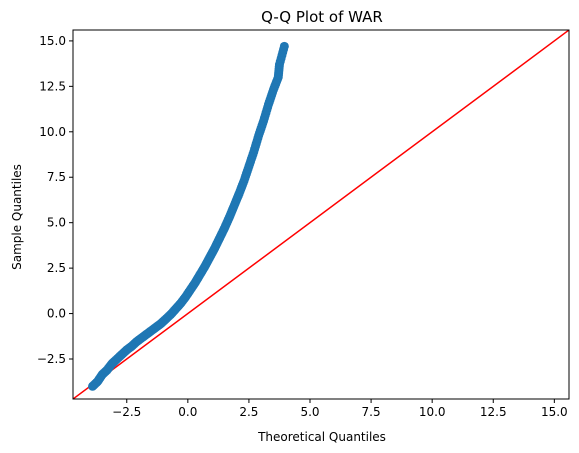  What do you see at coordinates (248, 412) in the screenshot?
I see `x-tick-label: 2.5` at bounding box center [248, 412].